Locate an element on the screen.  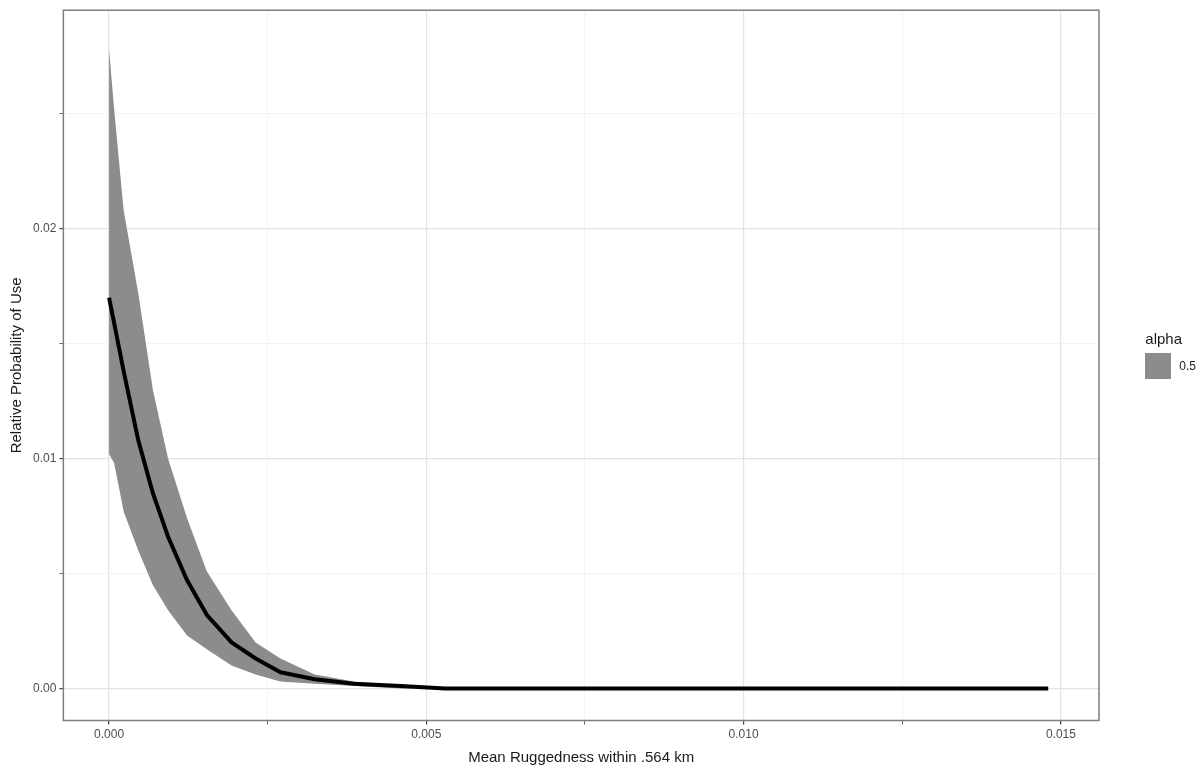
x-tick-label: 0.010 is located at coordinates (743, 734).